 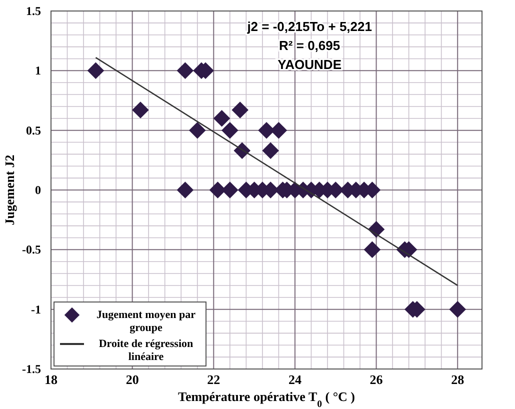 What do you see at coordinates (31, 369) in the screenshot?
I see `y-tick-label: -1.5` at bounding box center [31, 369].